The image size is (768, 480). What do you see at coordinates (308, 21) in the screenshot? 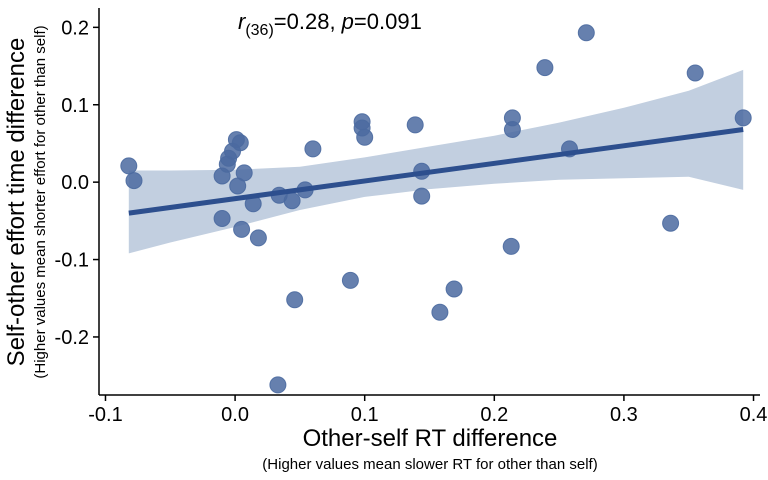
I see `annotation-r-value: =0.28,` at bounding box center [308, 21].